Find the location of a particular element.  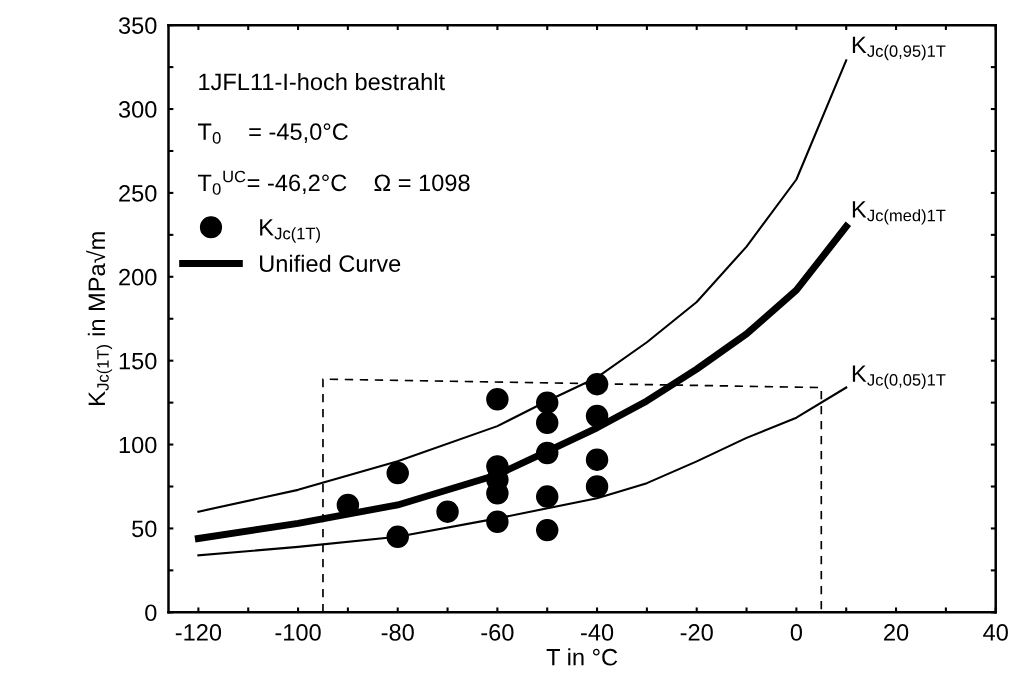

x-tick-label: -120 is located at coordinates (198, 632).